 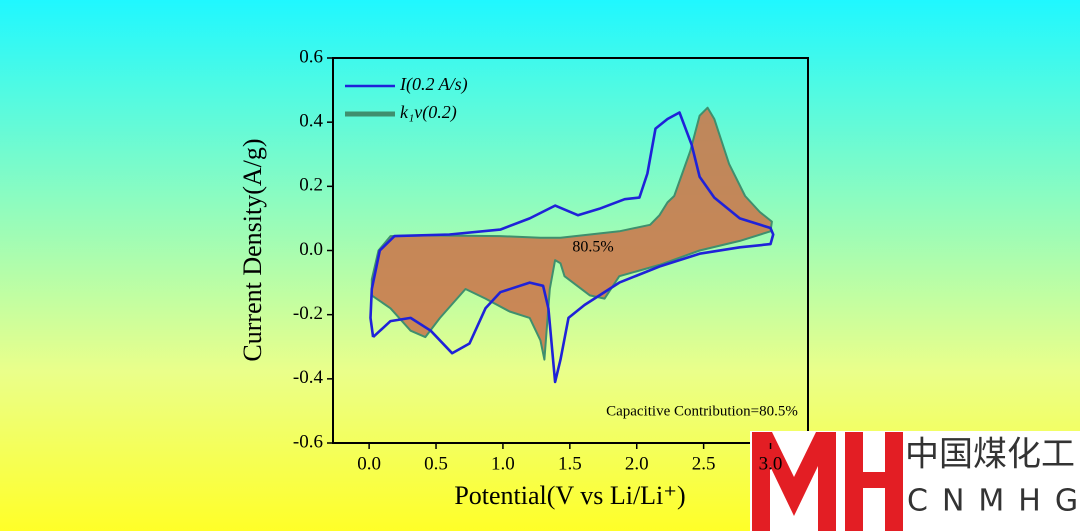 I want to click on legend-label: I(0.2 A/s), so click(x=433, y=84).